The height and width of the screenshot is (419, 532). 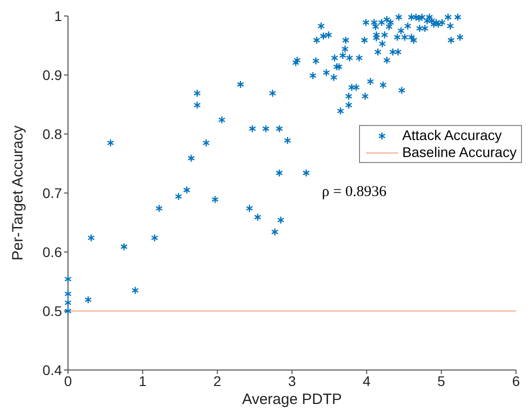 What do you see at coordinates (354, 193) in the screenshot?
I see `annotation: ρ = 0.8936` at bounding box center [354, 193].